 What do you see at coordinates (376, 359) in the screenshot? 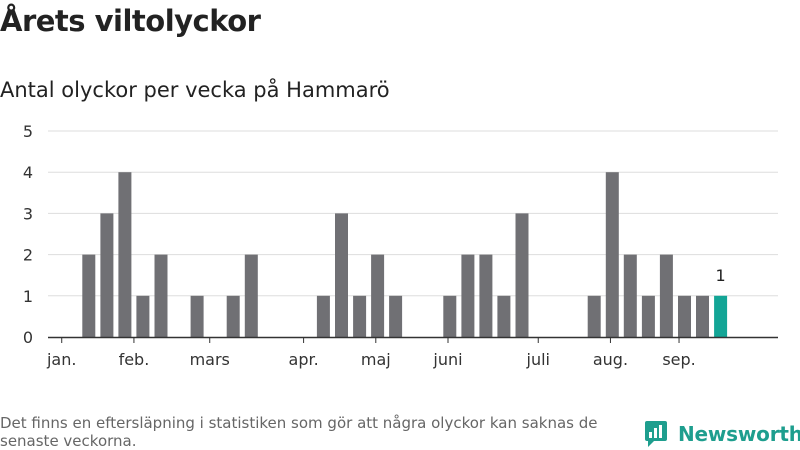
I see `x-tick-label: maj` at bounding box center [376, 359].